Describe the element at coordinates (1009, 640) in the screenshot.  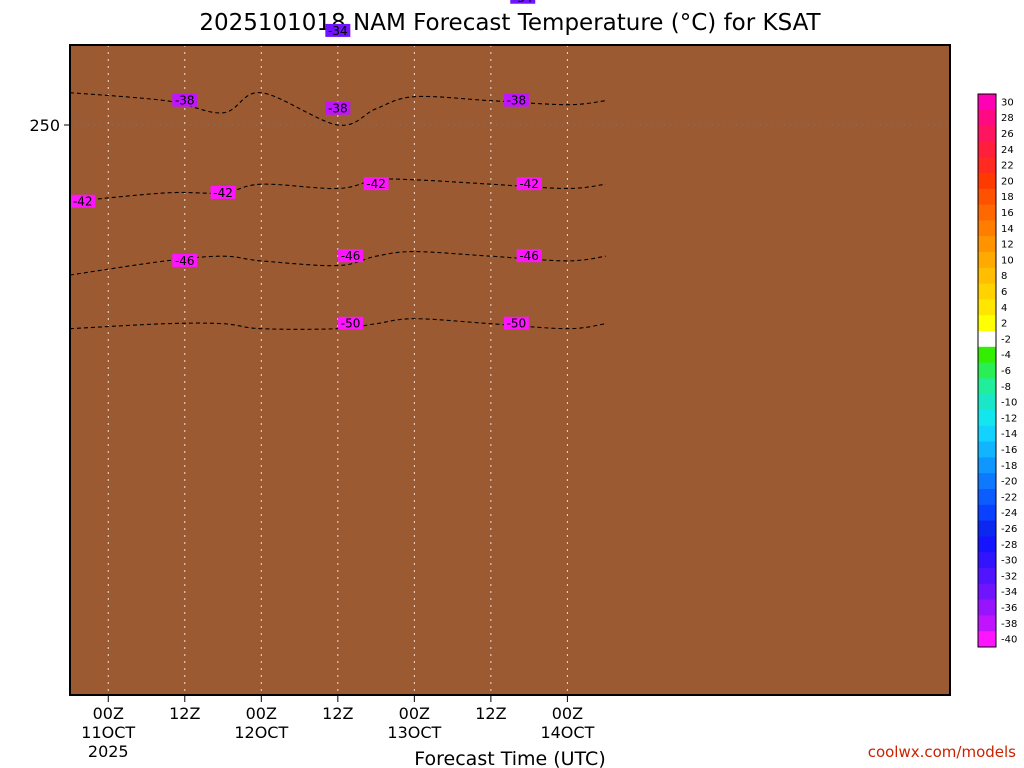
I see `colorbar-label: -40` at that location.